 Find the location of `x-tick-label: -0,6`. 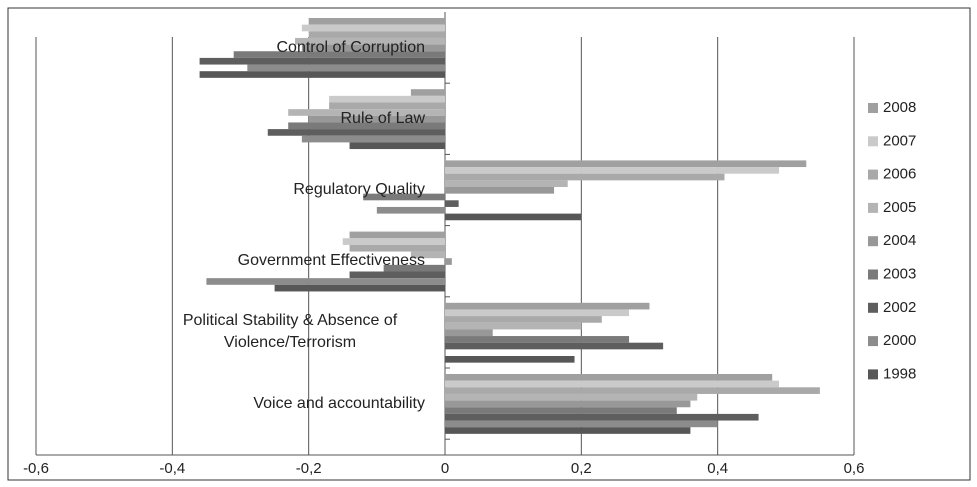

x-tick-label: -0,6 is located at coordinates (36, 468).